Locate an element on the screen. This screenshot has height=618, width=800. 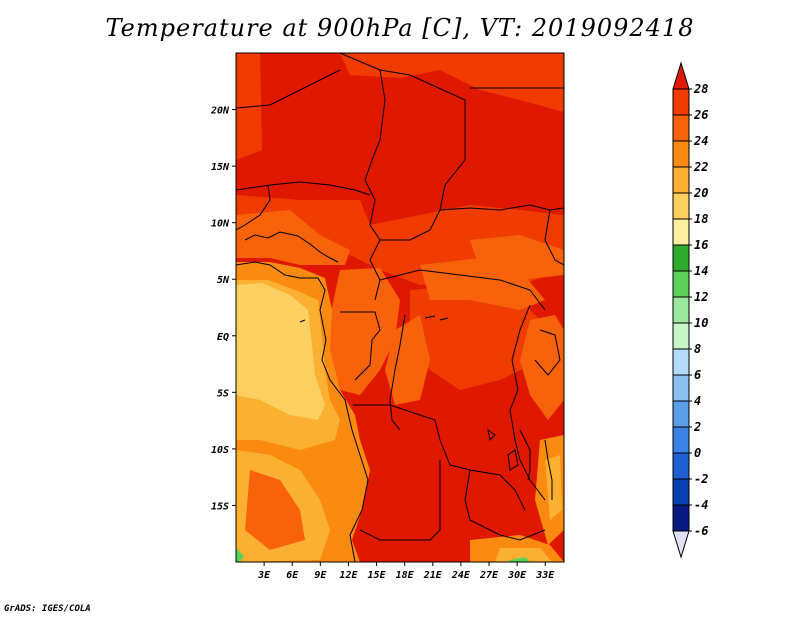
colorbar-label: -4 is located at coordinates (701, 505).